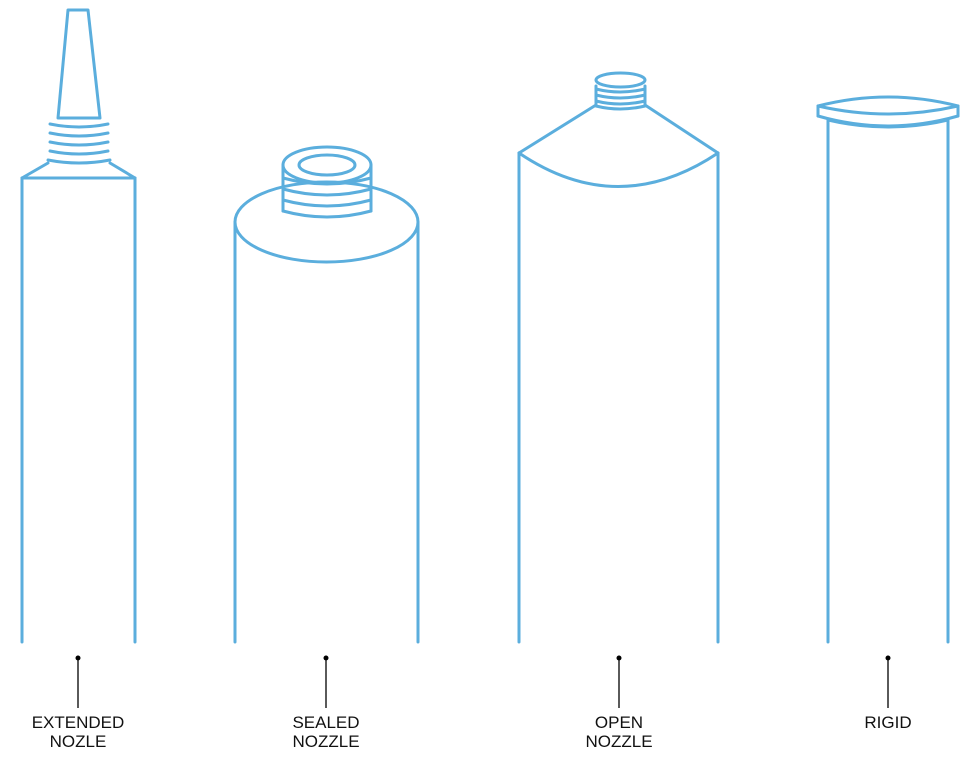  Describe the element at coordinates (888, 681) in the screenshot. I see `leader-rigid` at that location.